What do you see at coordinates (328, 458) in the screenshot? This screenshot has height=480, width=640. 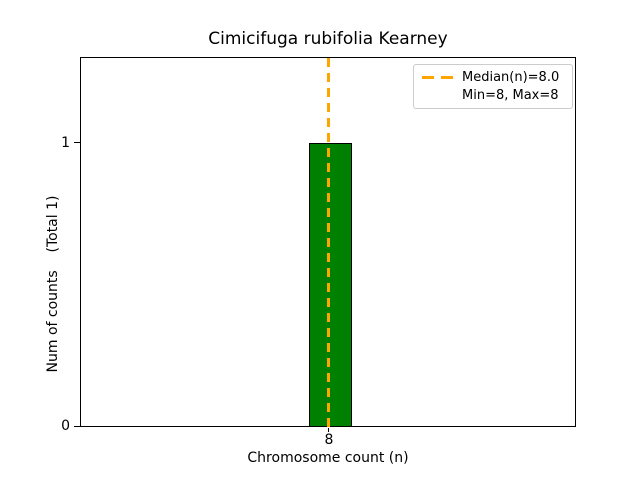 I see `x-axis-label: Chromosome count (n)` at bounding box center [328, 458].